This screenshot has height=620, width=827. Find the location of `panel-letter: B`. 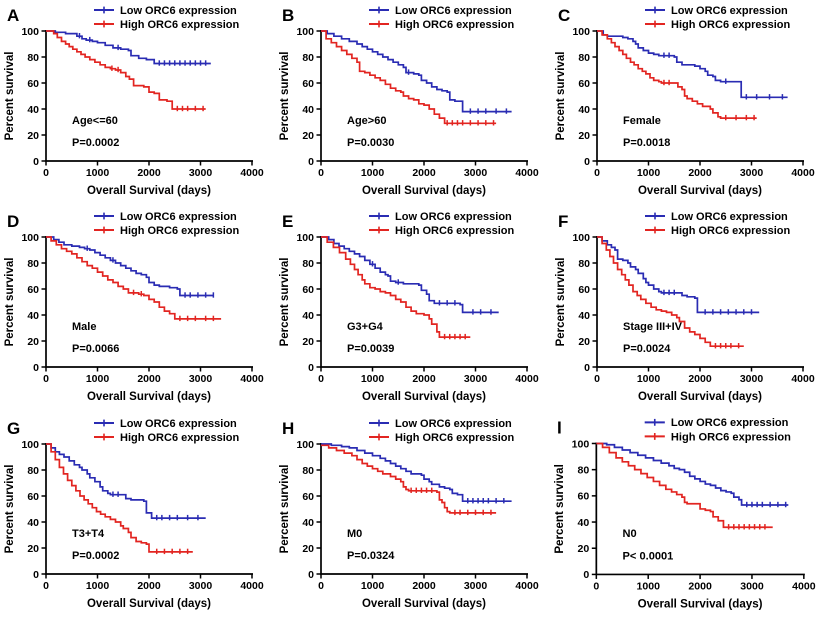

panel-letter: B is located at coordinates (288, 15).